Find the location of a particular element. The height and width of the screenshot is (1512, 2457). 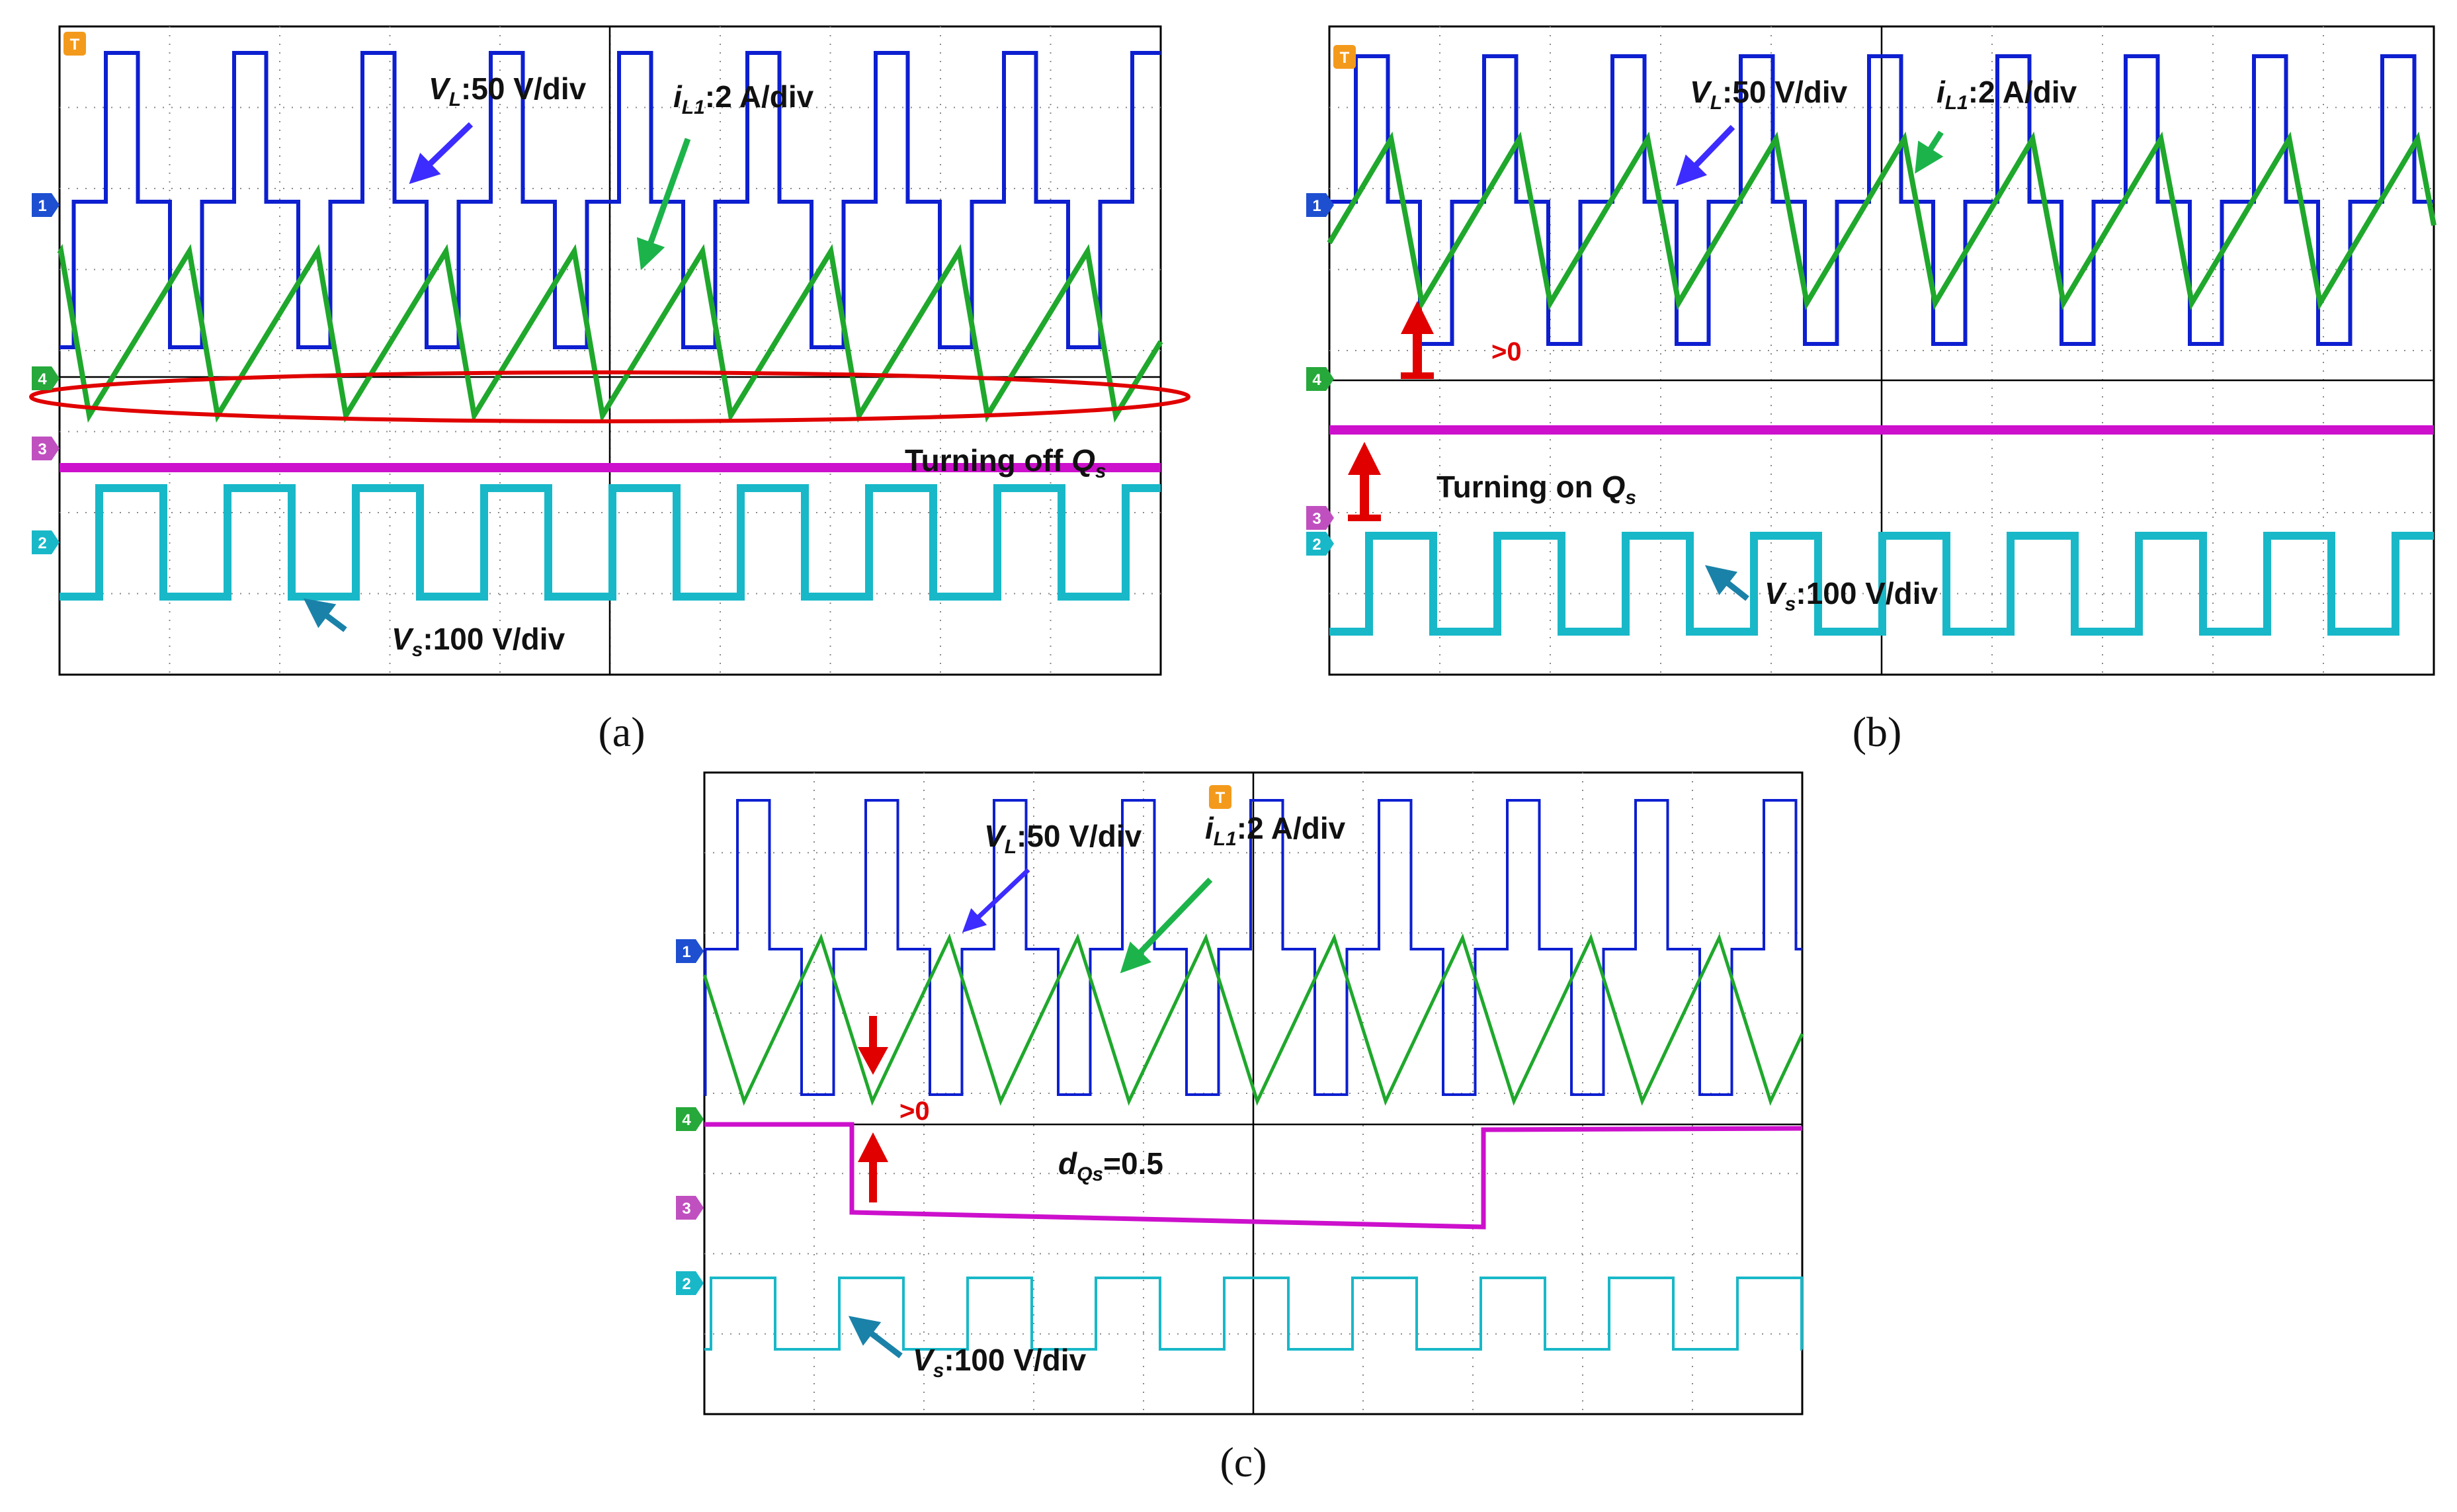

ch4-marker-b: 4 is located at coordinates (1320, 379).